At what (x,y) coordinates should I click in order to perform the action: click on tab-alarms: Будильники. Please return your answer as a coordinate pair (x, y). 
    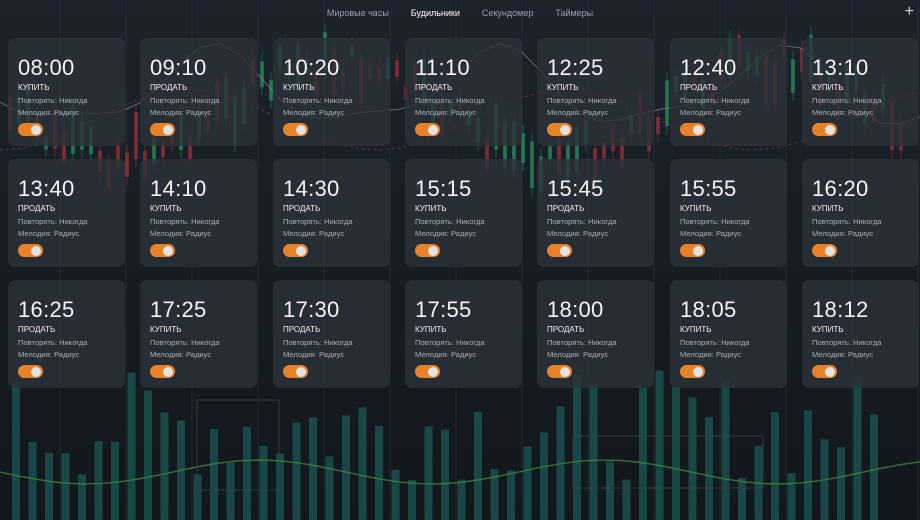
    Looking at the image, I should click on (435, 13).